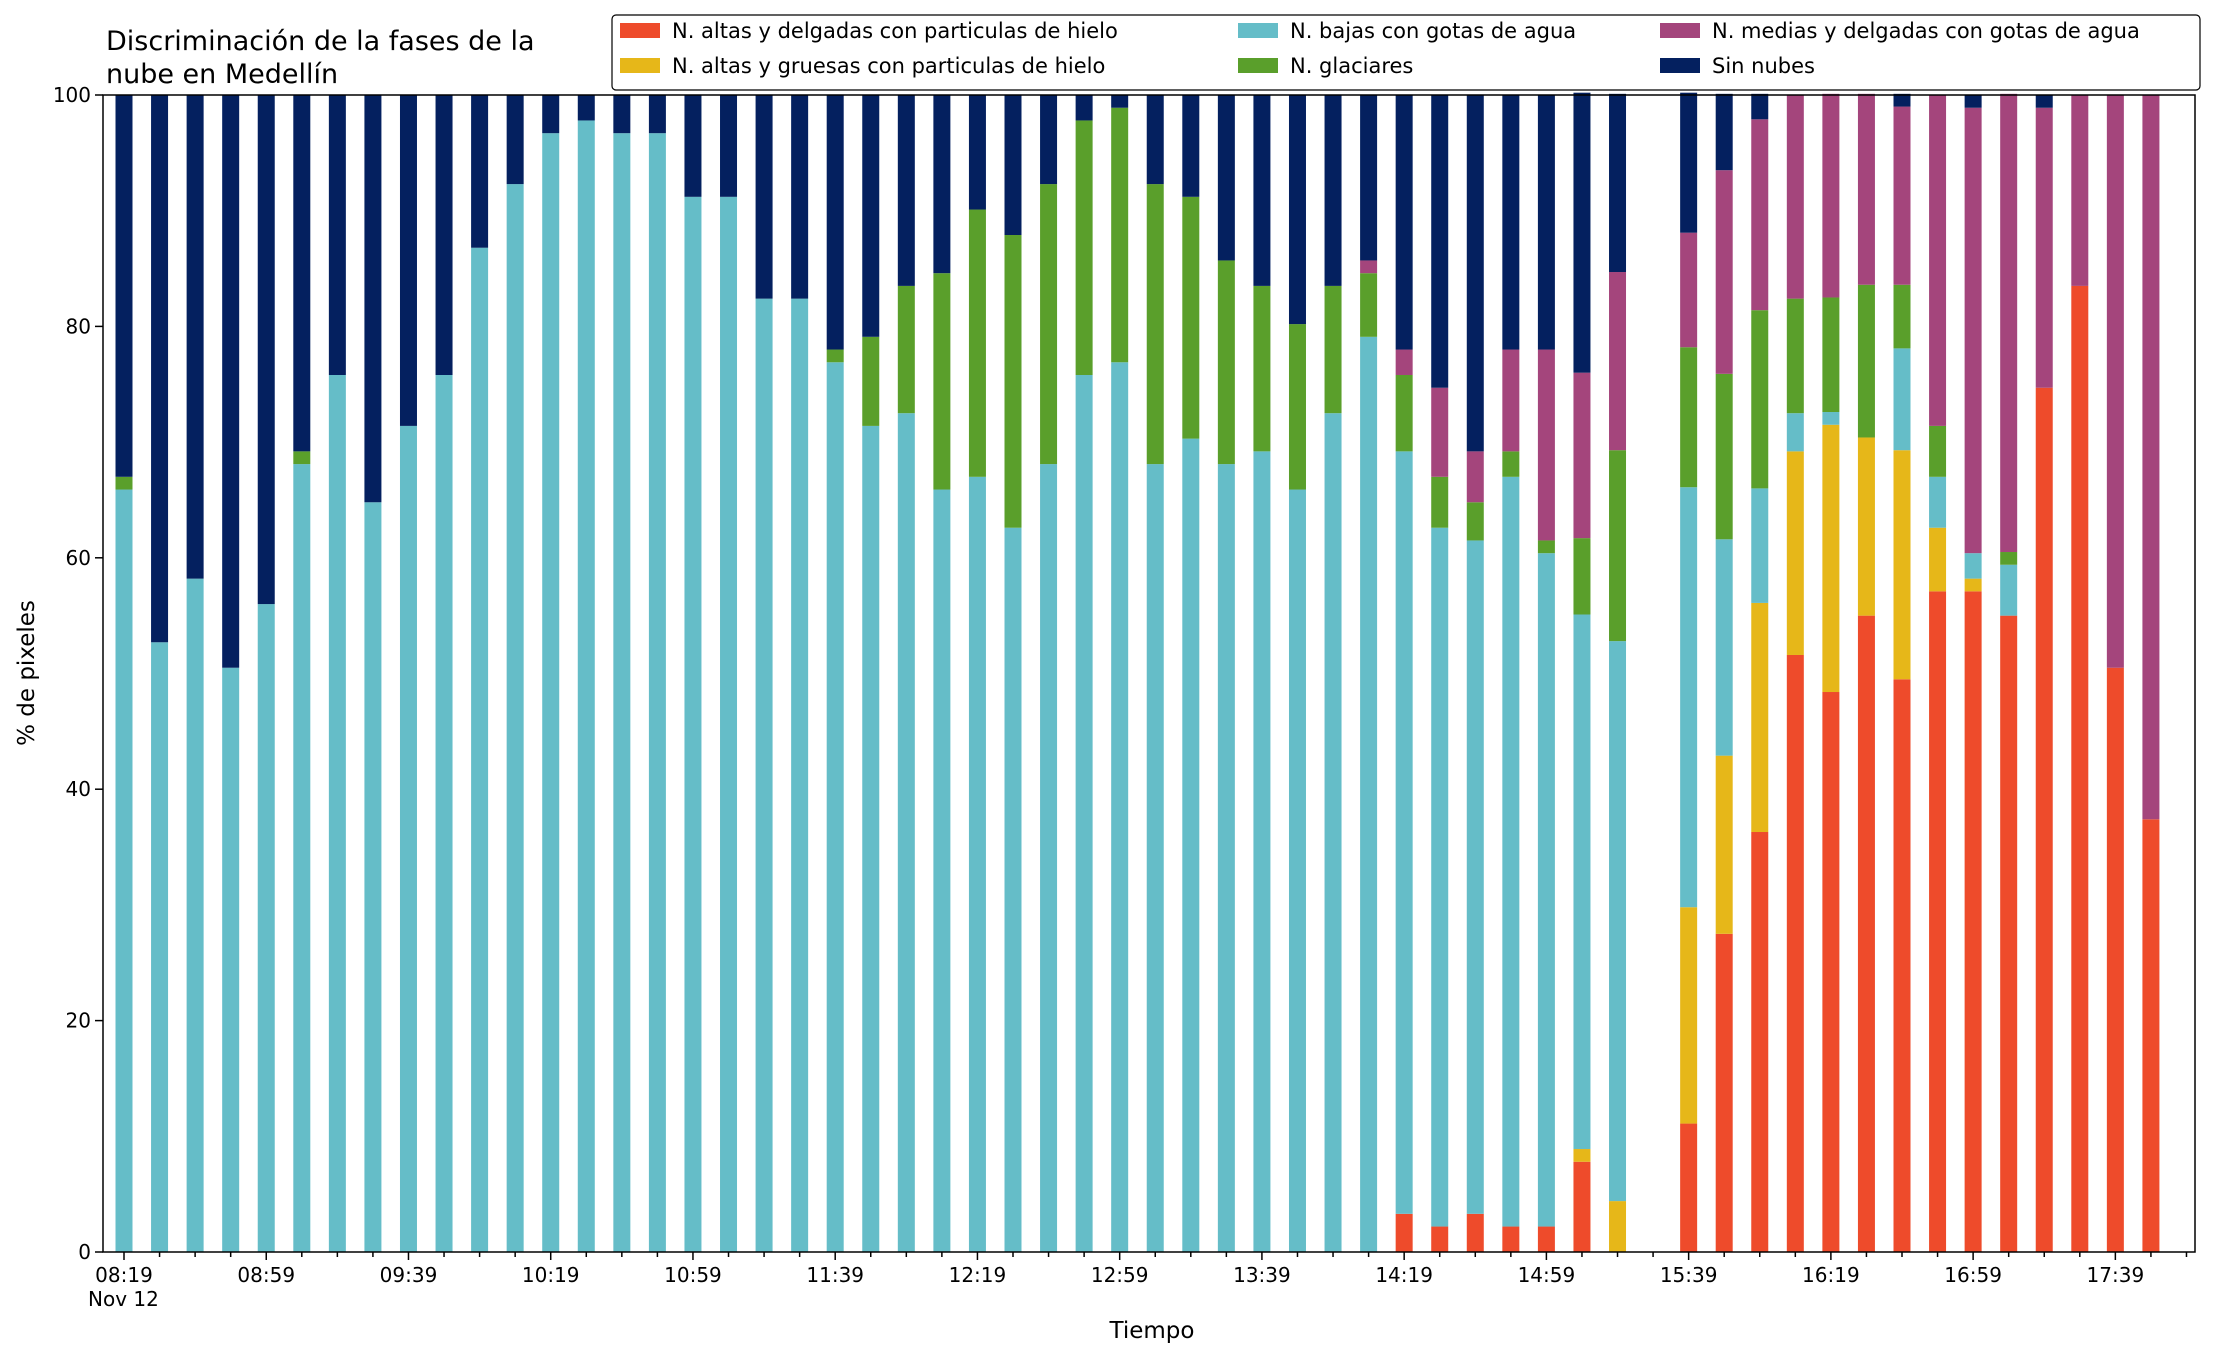 The width and height of the screenshot is (2216, 1355). What do you see at coordinates (78, 558) in the screenshot?
I see `y-tick-label: 60` at bounding box center [78, 558].